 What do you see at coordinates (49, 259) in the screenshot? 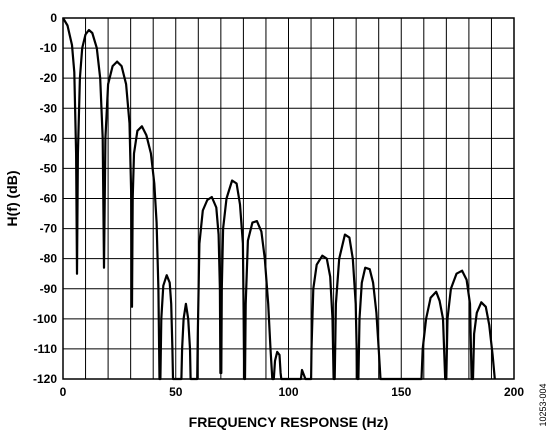
I see `y-tick-label: -80` at bounding box center [49, 259].